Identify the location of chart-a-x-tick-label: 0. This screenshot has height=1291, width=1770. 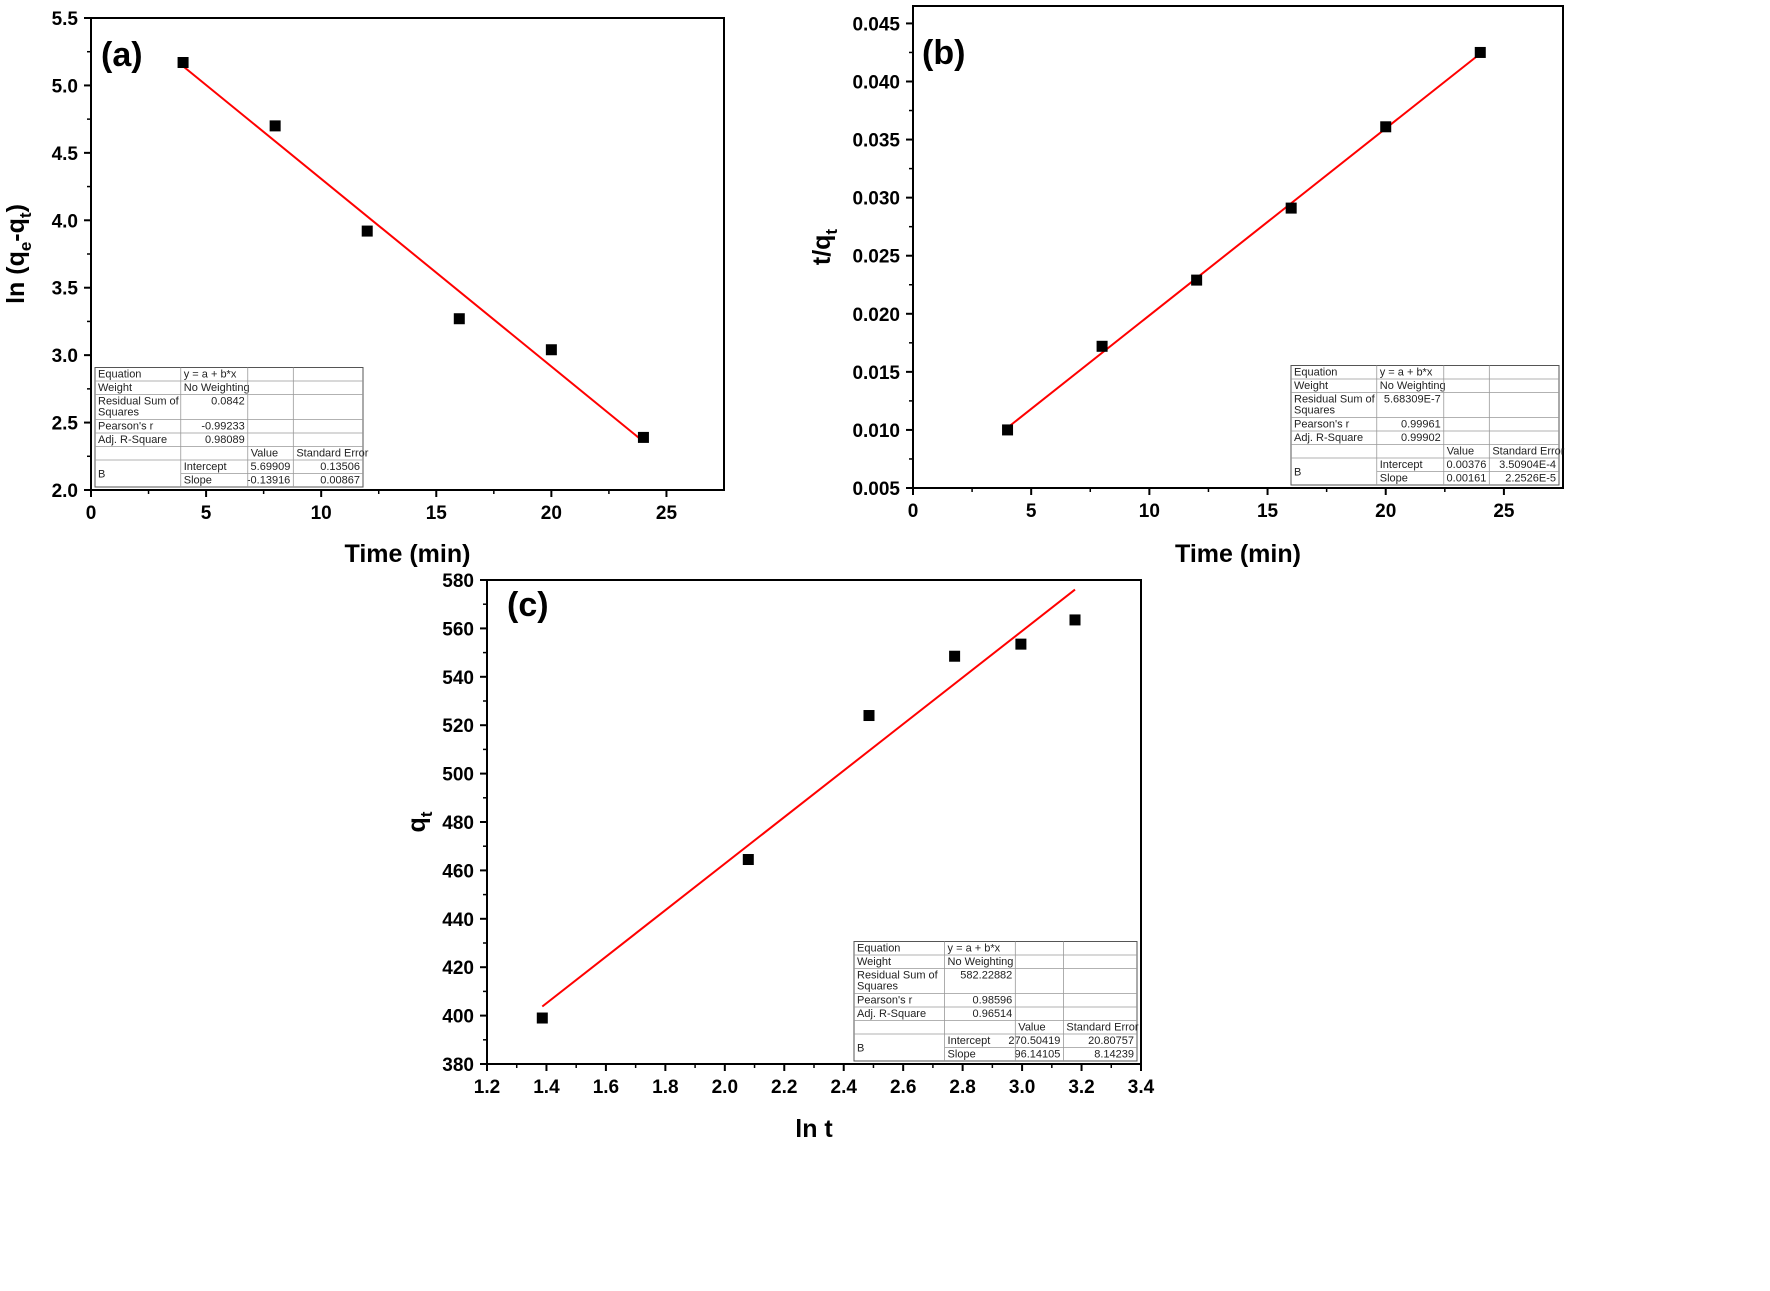
(91, 513).